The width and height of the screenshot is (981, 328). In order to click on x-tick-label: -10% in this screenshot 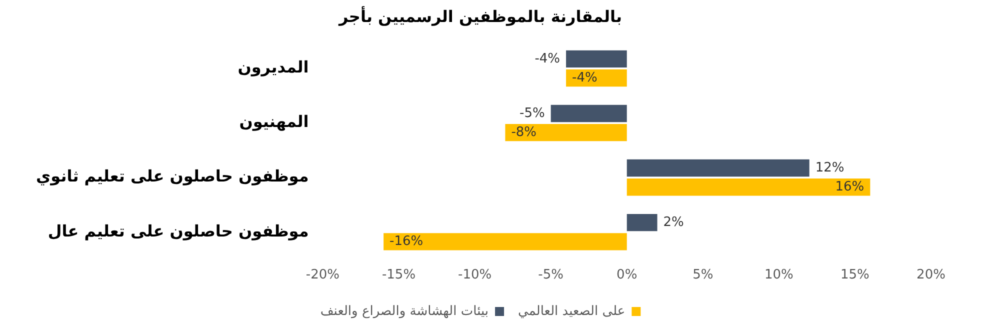, I will do `click(475, 275)`.